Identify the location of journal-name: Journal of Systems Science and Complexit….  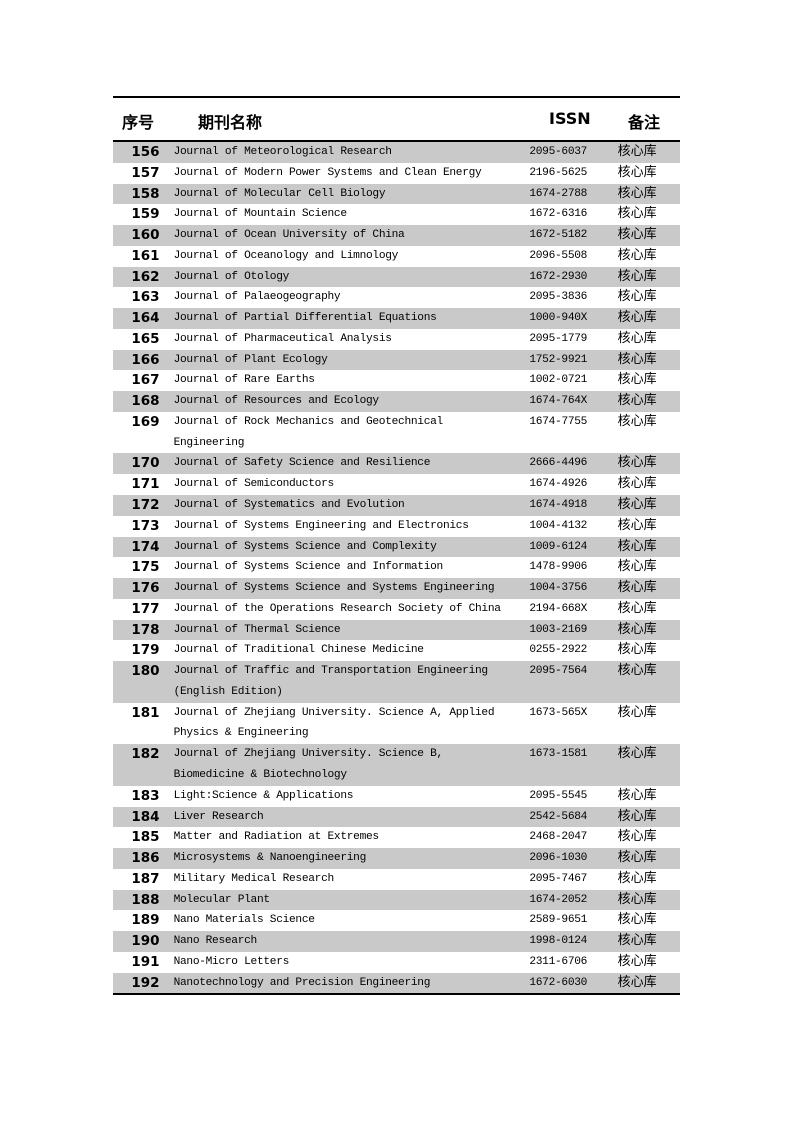
(305, 546).